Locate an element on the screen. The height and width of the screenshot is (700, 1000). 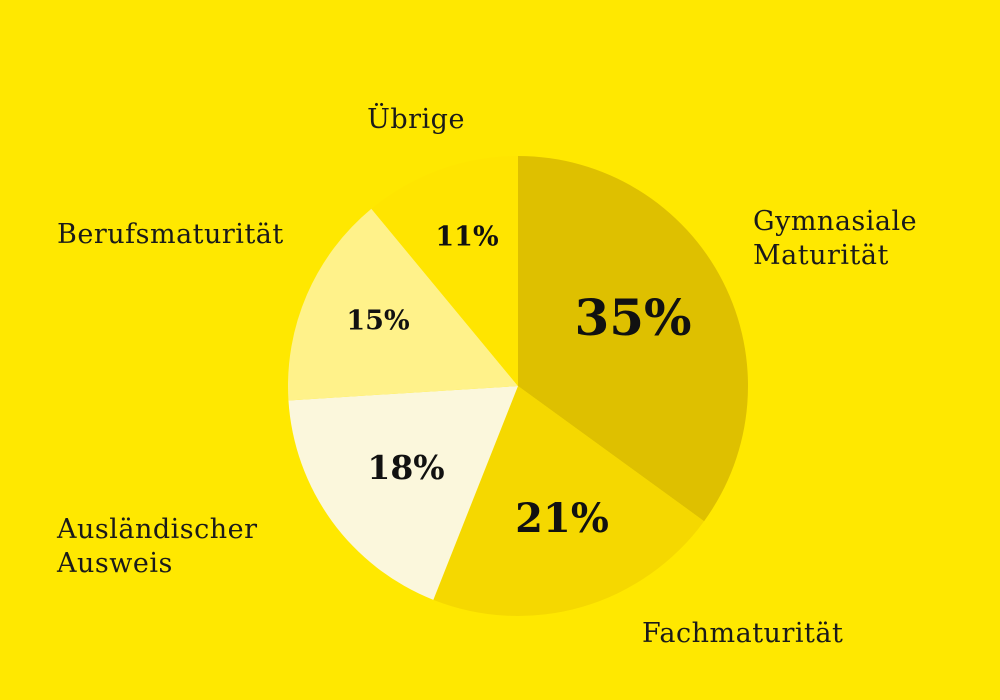
category-label-ubrige: Übrige is located at coordinates (416, 118).